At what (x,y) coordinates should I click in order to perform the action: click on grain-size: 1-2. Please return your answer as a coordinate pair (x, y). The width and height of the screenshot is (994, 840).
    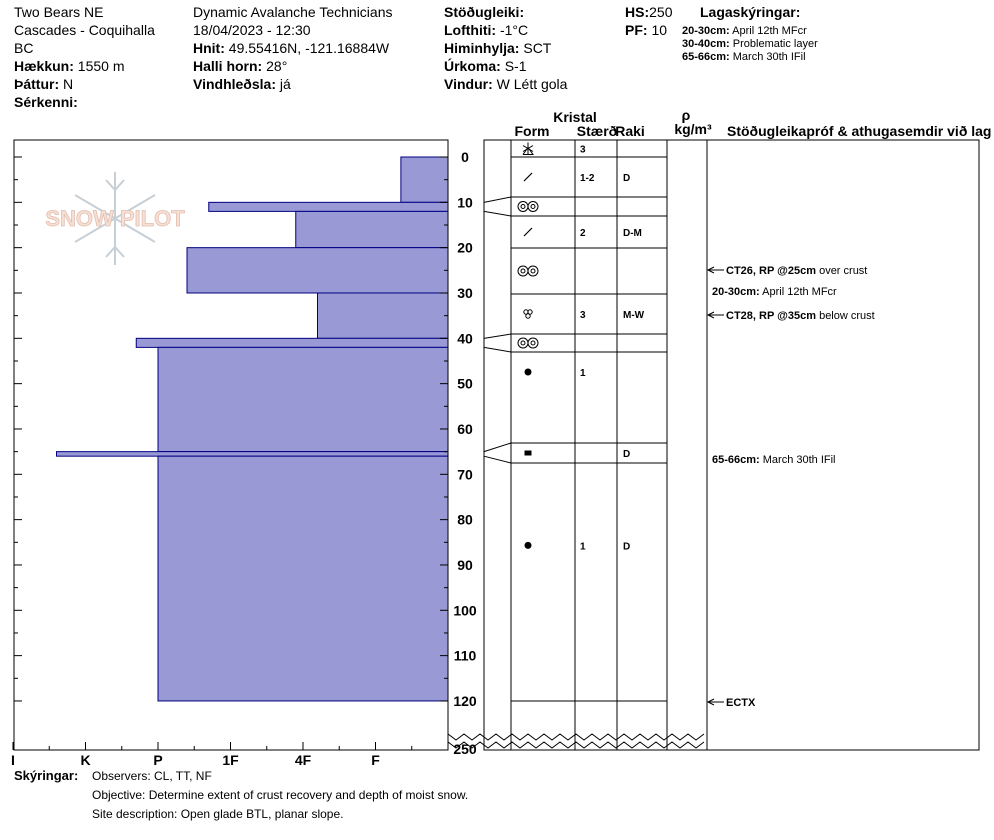
    Looking at the image, I should click on (587, 178).